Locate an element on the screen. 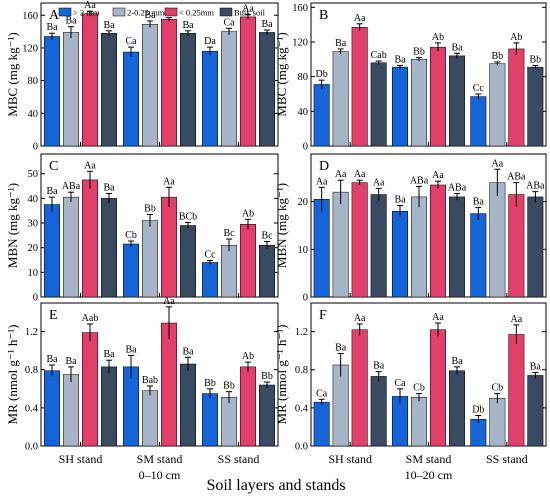  significance-label: ABa is located at coordinates (535, 186).